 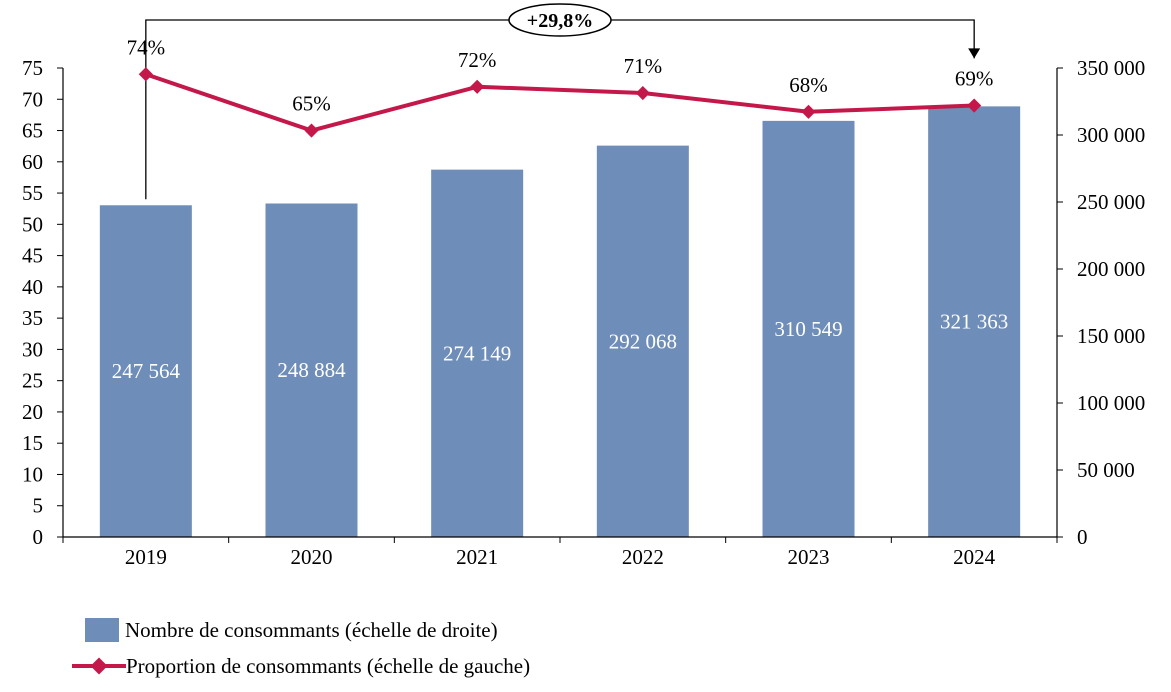 I want to click on bar-2020, so click(x=311, y=370).